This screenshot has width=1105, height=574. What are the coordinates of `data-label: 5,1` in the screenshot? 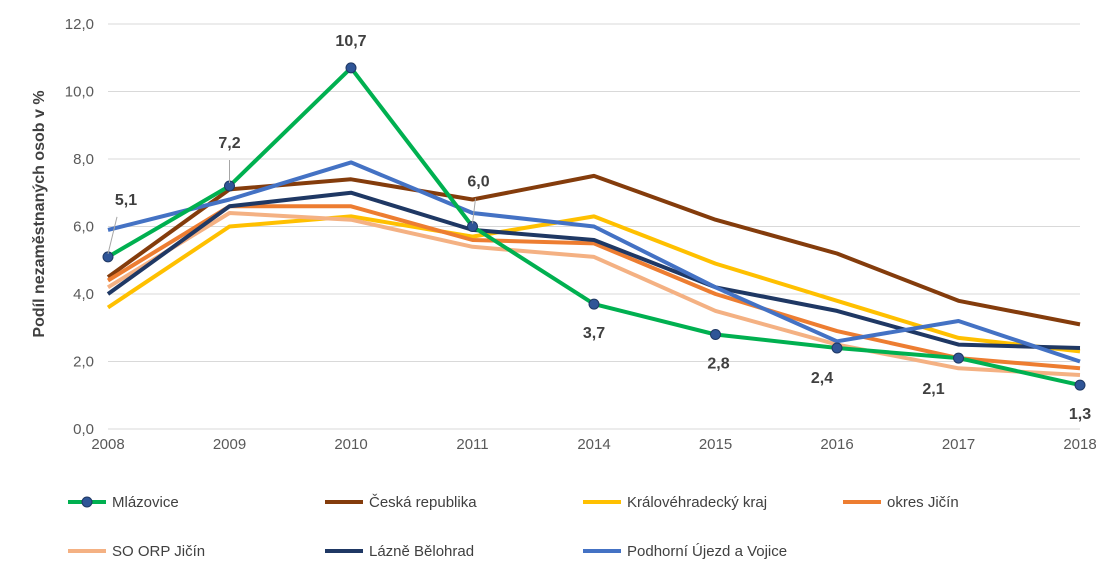 It's located at (126, 200).